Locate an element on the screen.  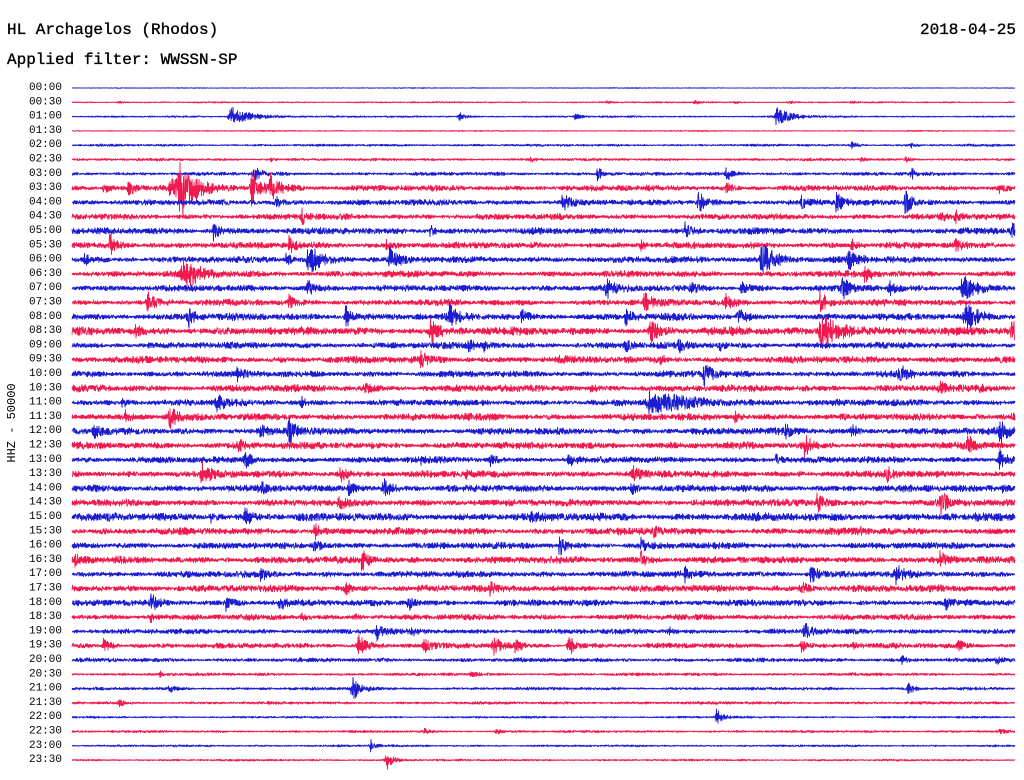
row-label-23-30: 23:30 is located at coordinates (45, 760).